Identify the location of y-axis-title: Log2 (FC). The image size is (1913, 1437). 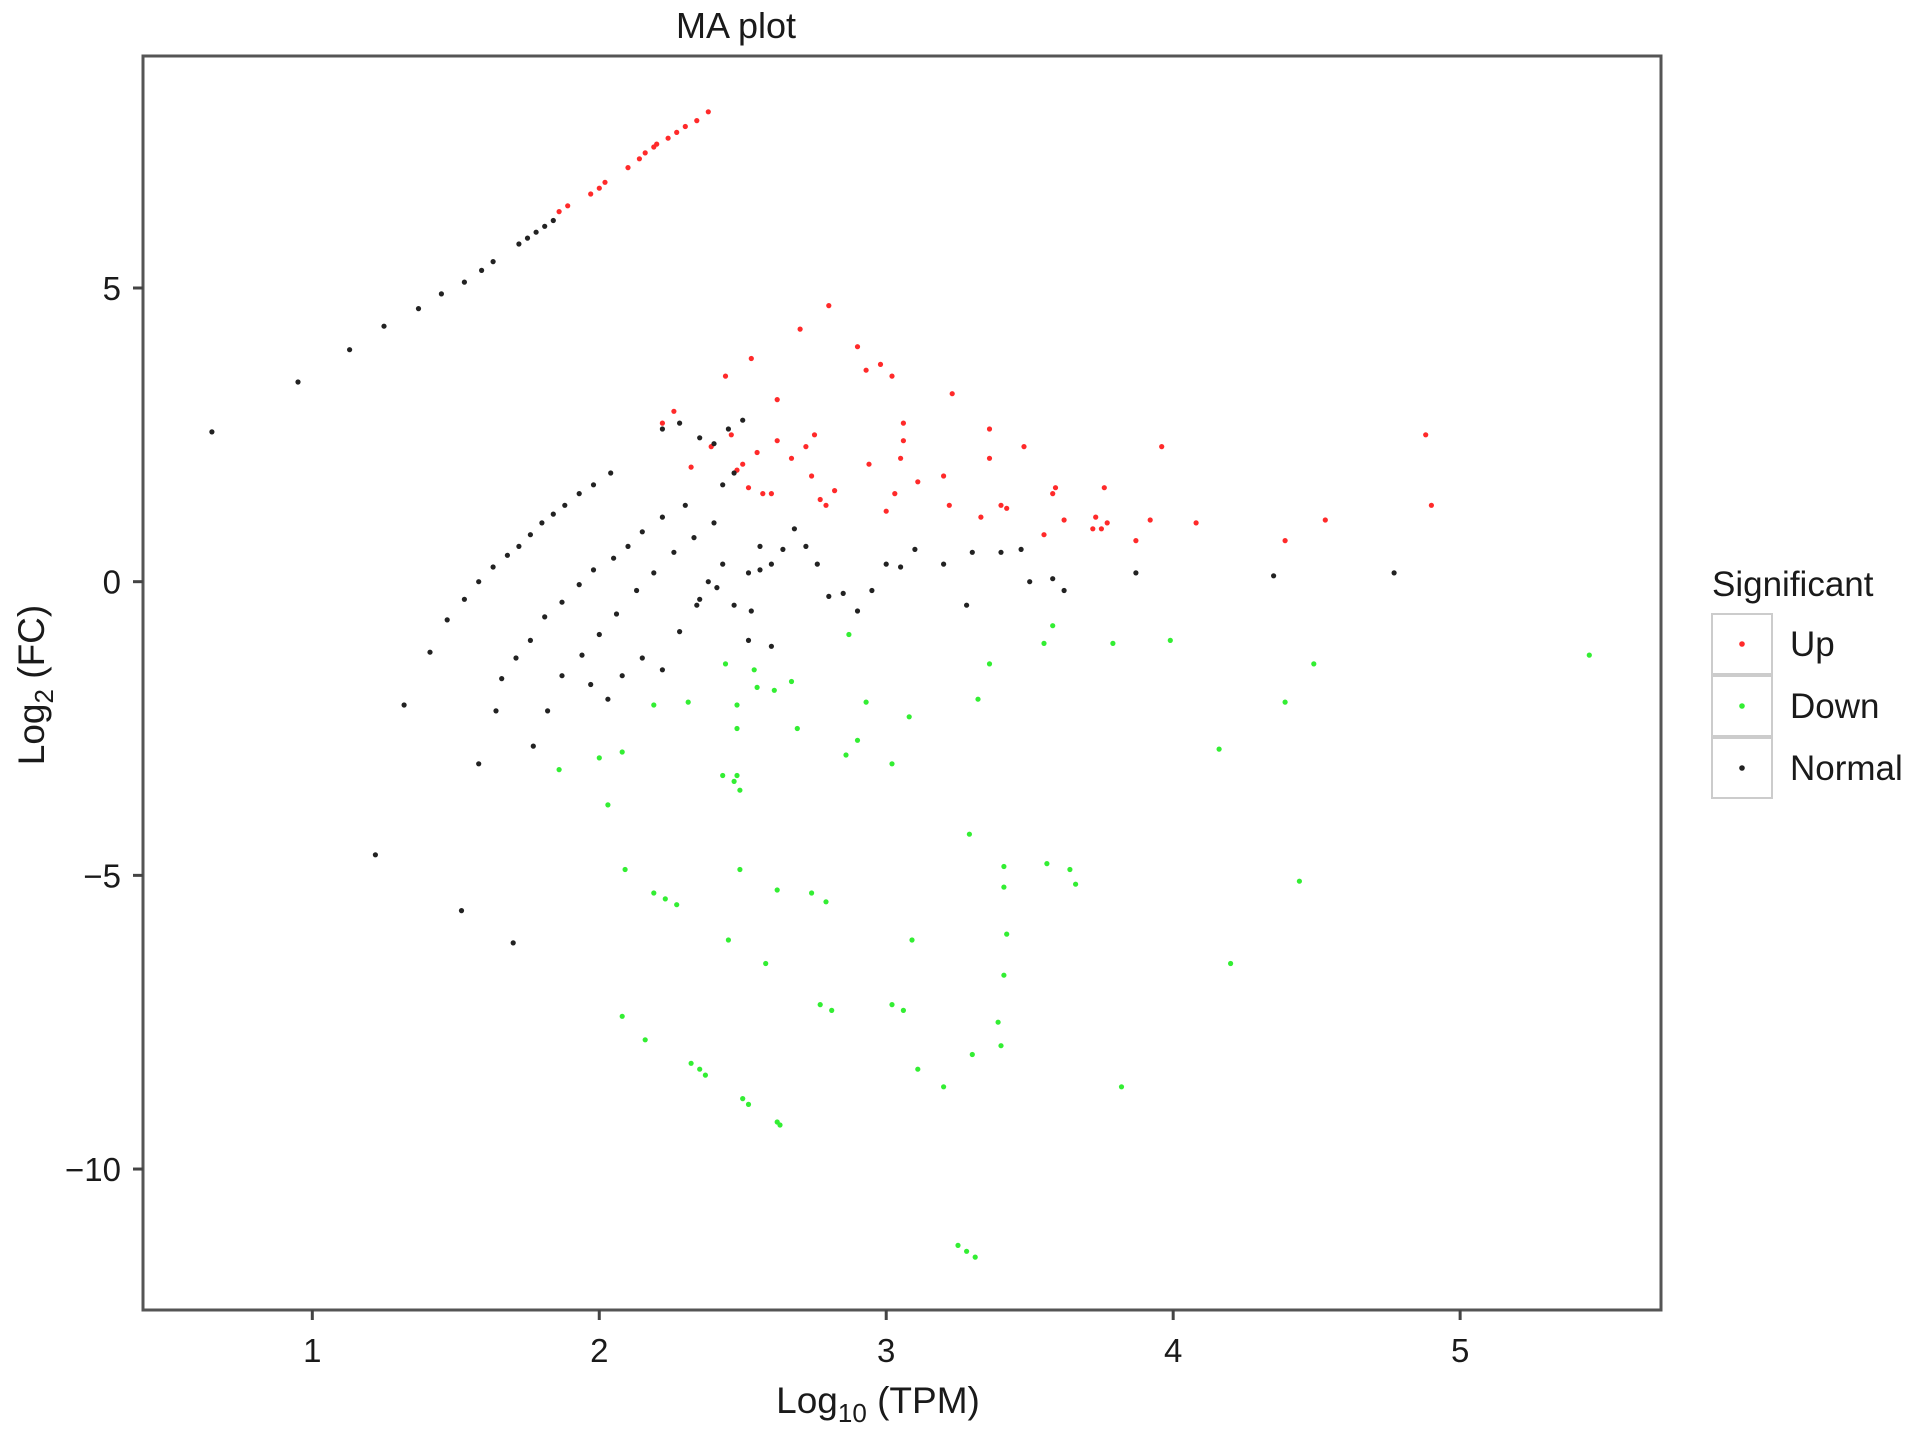
(35, 685).